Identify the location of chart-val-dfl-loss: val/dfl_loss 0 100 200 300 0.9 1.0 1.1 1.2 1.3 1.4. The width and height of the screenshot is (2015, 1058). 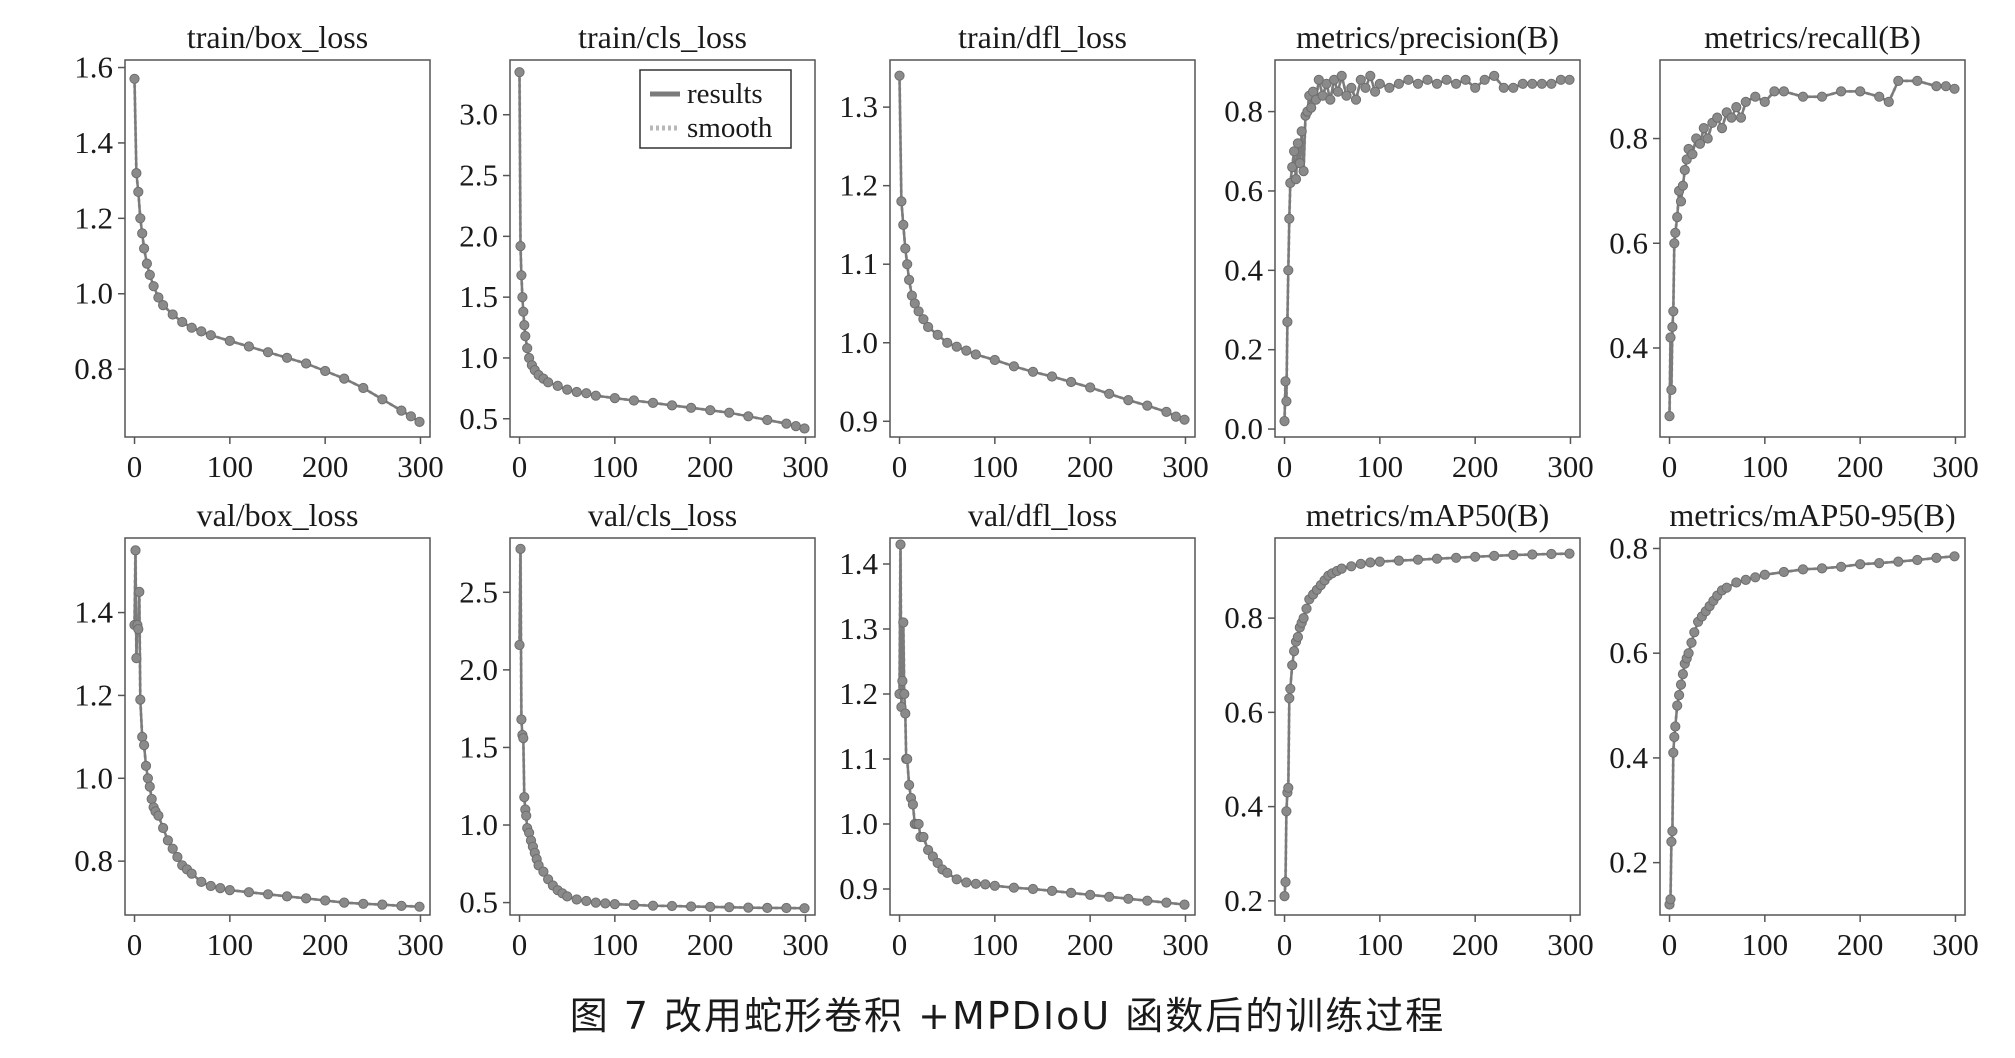
(1023, 729).